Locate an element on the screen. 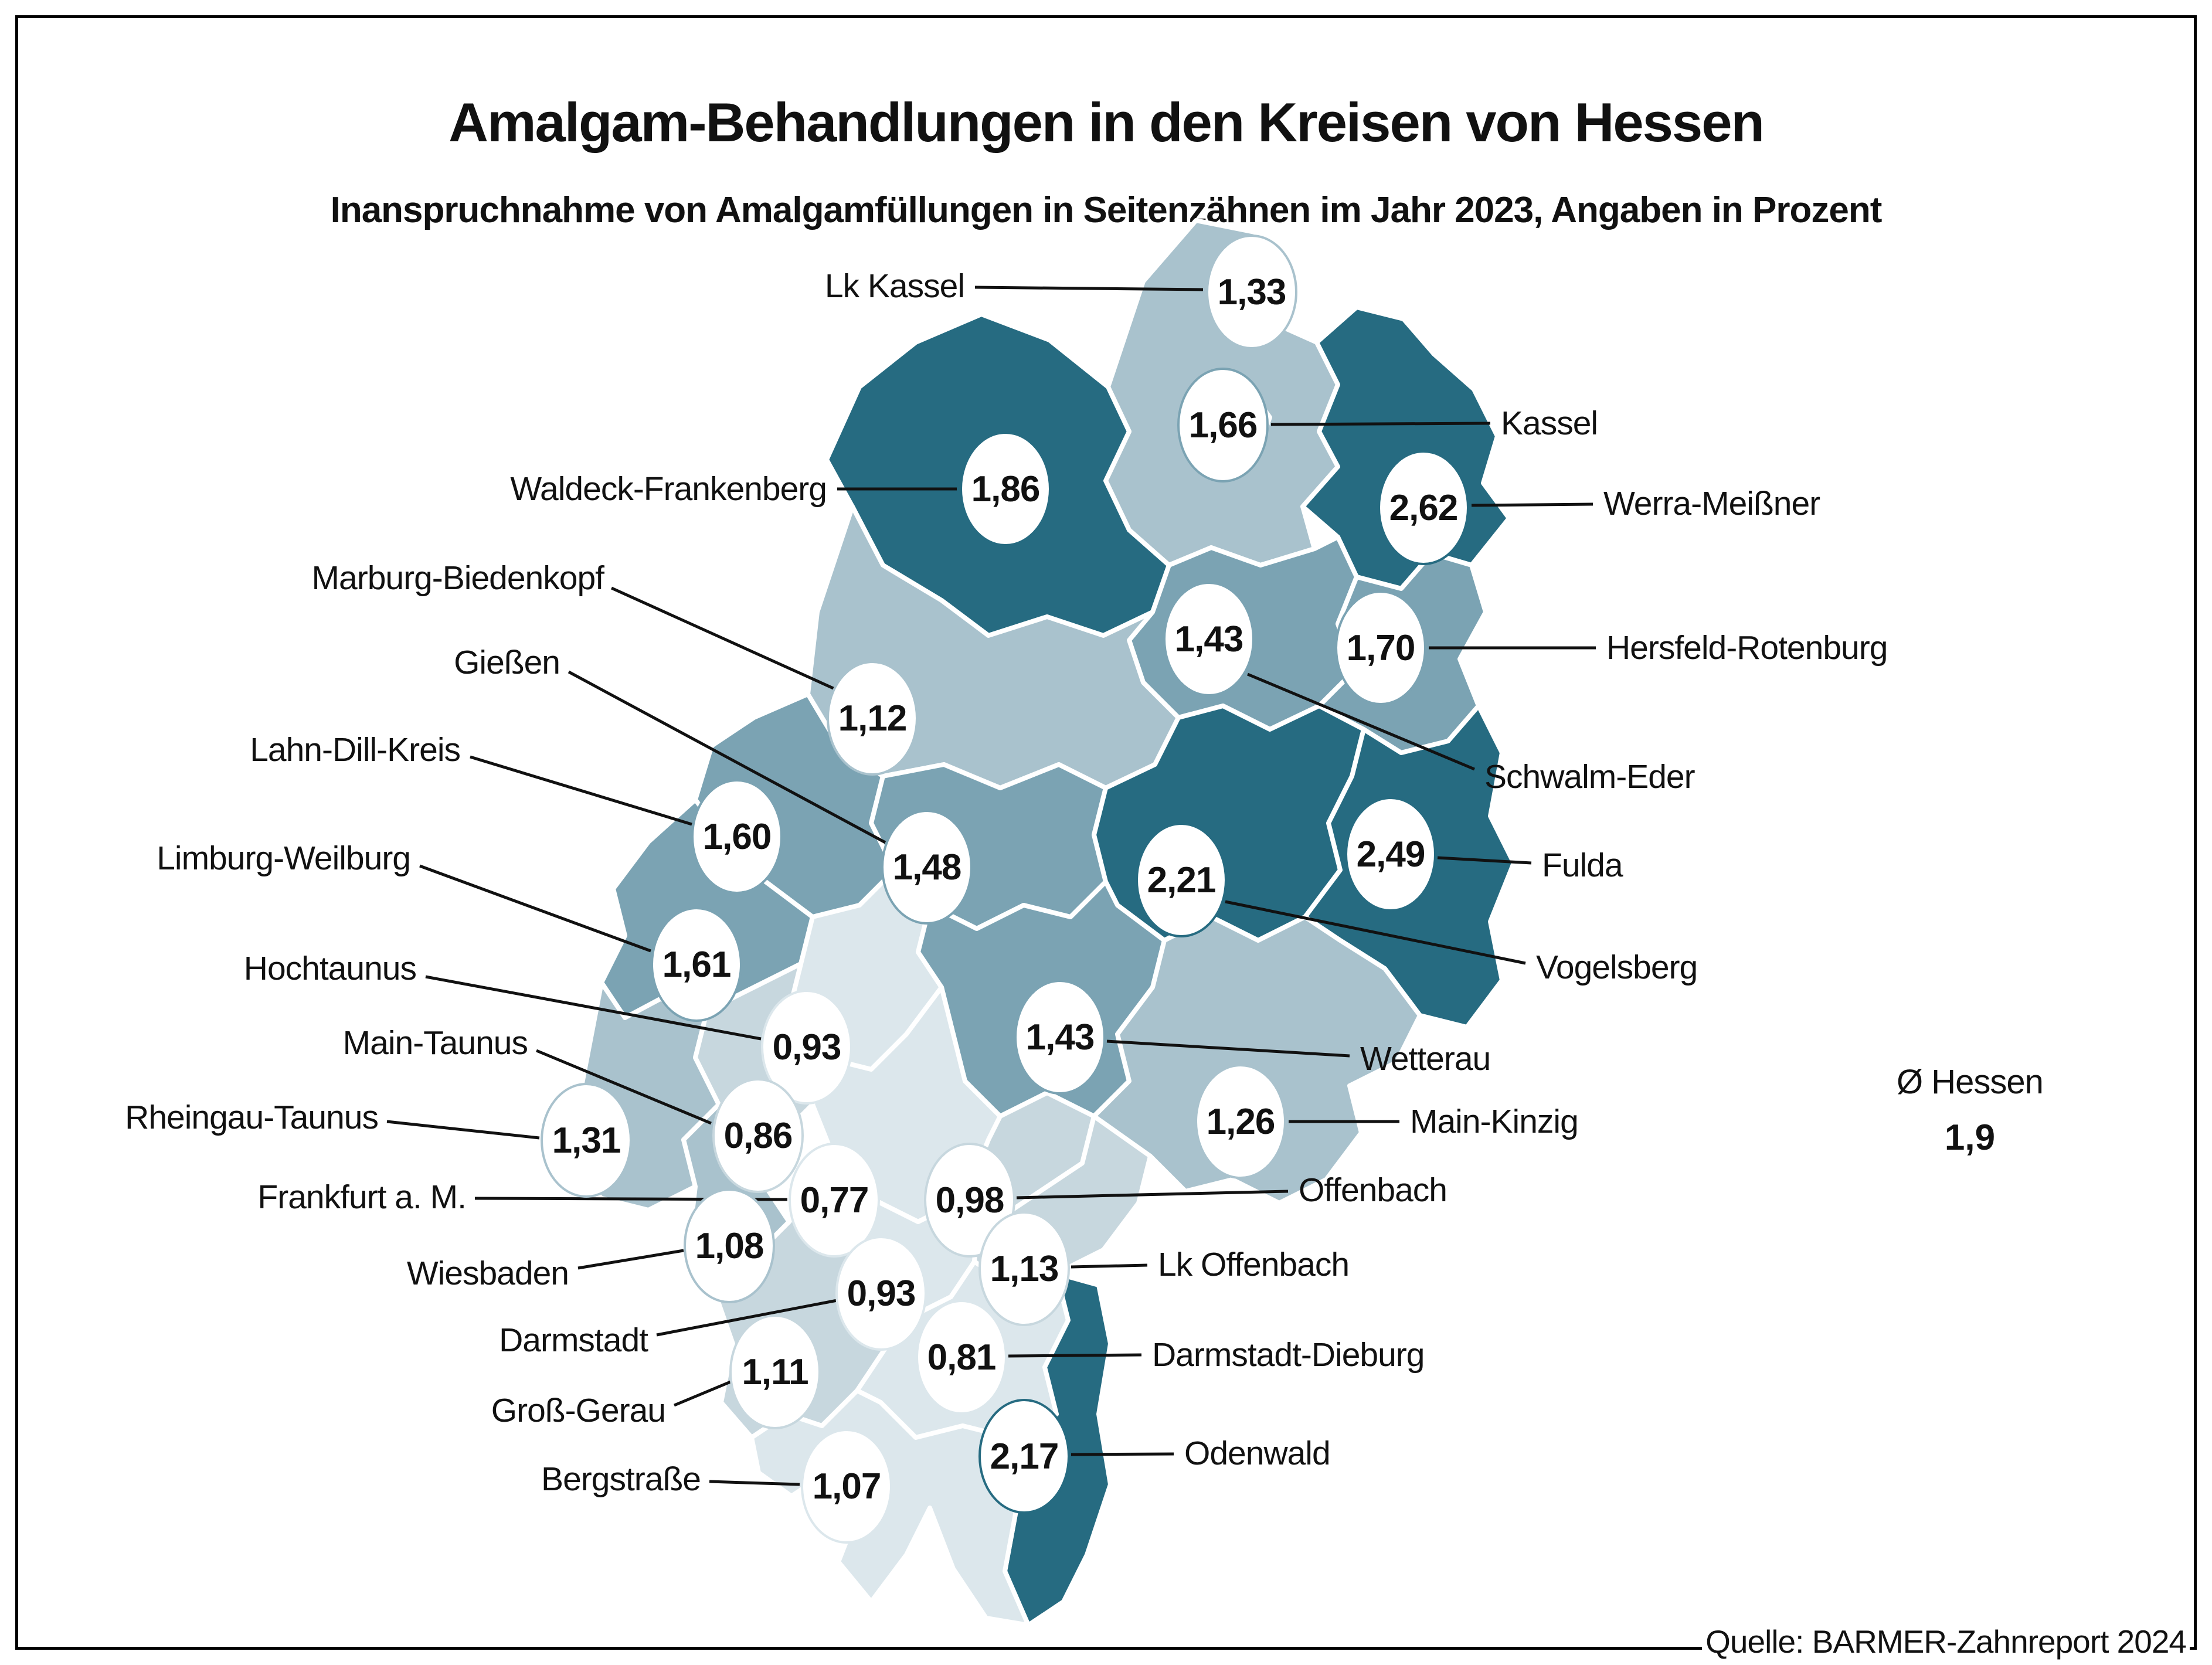  value-badge-bergstrasse: 1,07 is located at coordinates (846, 1487).